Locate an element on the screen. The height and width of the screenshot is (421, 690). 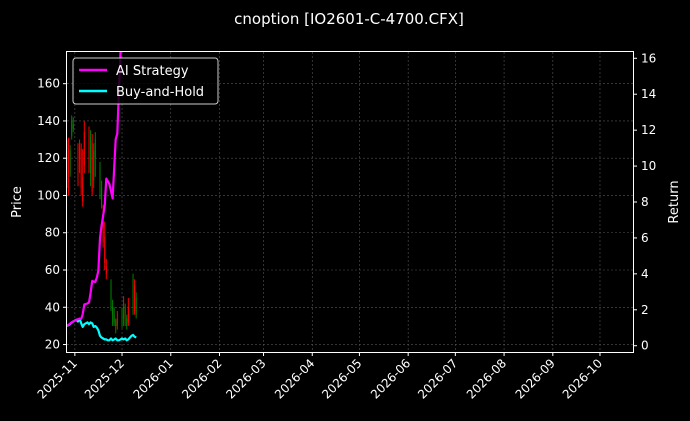
right-tick-label: 16 is located at coordinates (648, 58).